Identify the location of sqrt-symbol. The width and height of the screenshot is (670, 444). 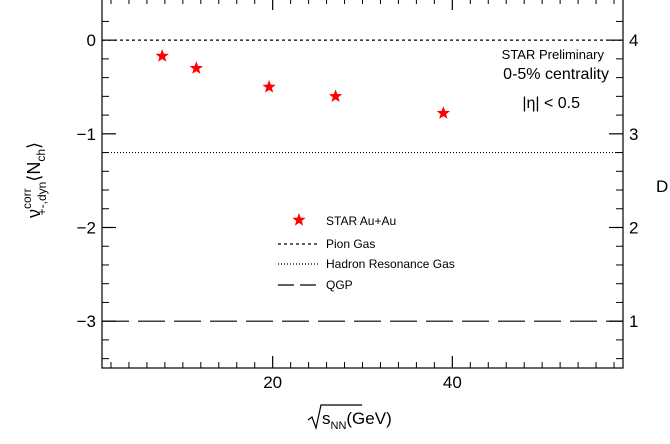
(334, 417).